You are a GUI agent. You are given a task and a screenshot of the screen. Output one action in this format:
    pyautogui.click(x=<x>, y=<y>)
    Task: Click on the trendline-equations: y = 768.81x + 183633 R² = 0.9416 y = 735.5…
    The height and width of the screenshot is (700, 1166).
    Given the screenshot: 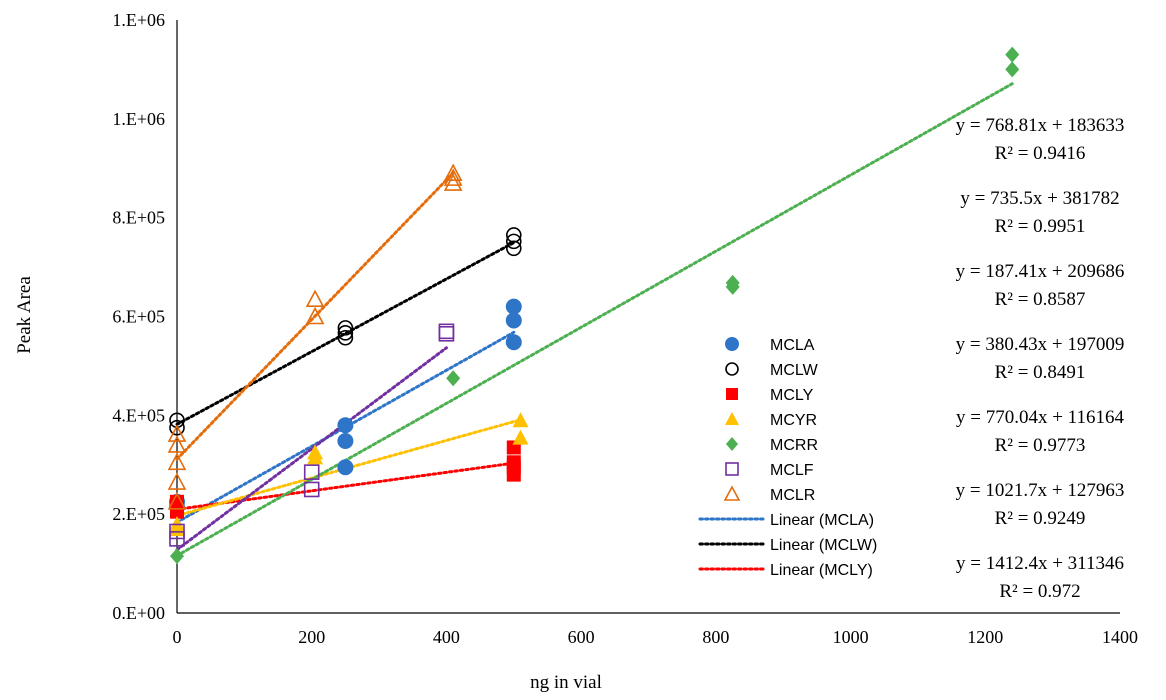 What is the action you would take?
    pyautogui.click(x=1040, y=358)
    